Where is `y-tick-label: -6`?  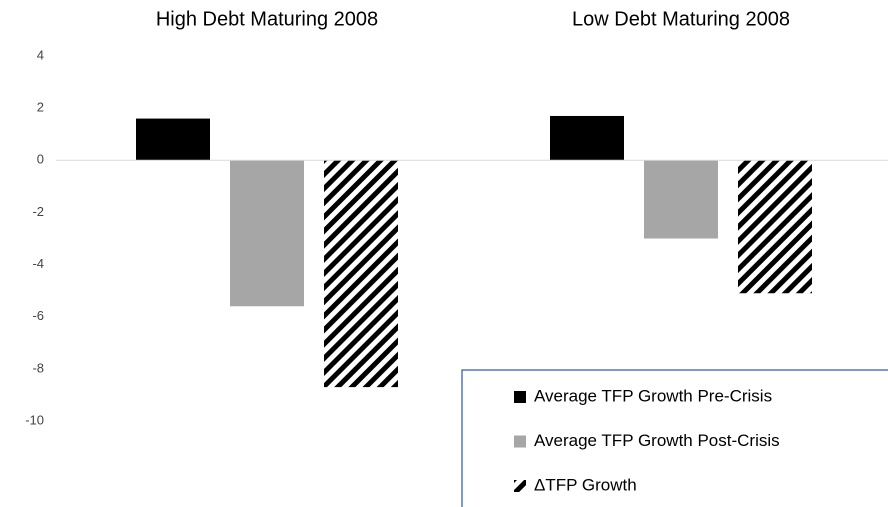 y-tick-label: -6 is located at coordinates (38, 315).